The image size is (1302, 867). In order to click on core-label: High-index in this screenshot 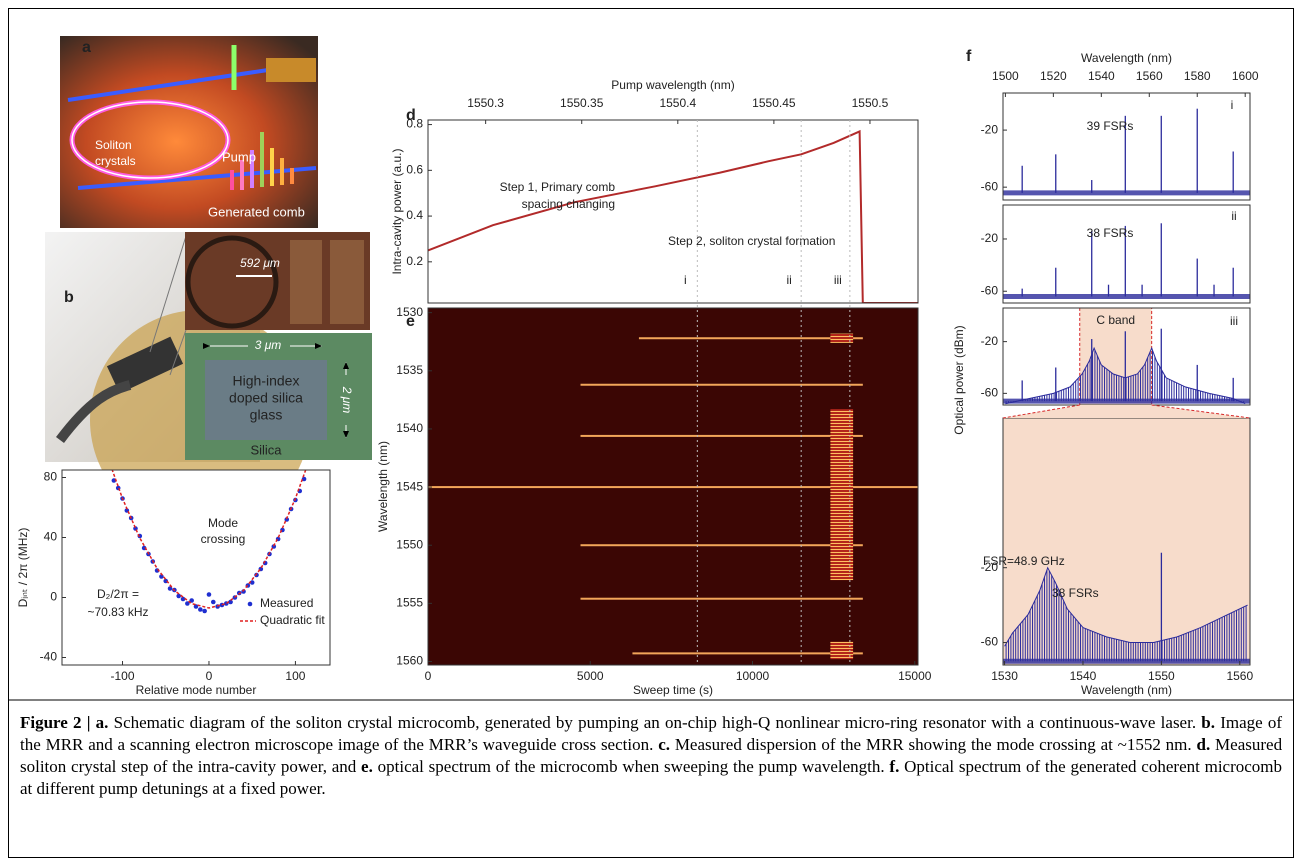, I will do `click(266, 381)`.